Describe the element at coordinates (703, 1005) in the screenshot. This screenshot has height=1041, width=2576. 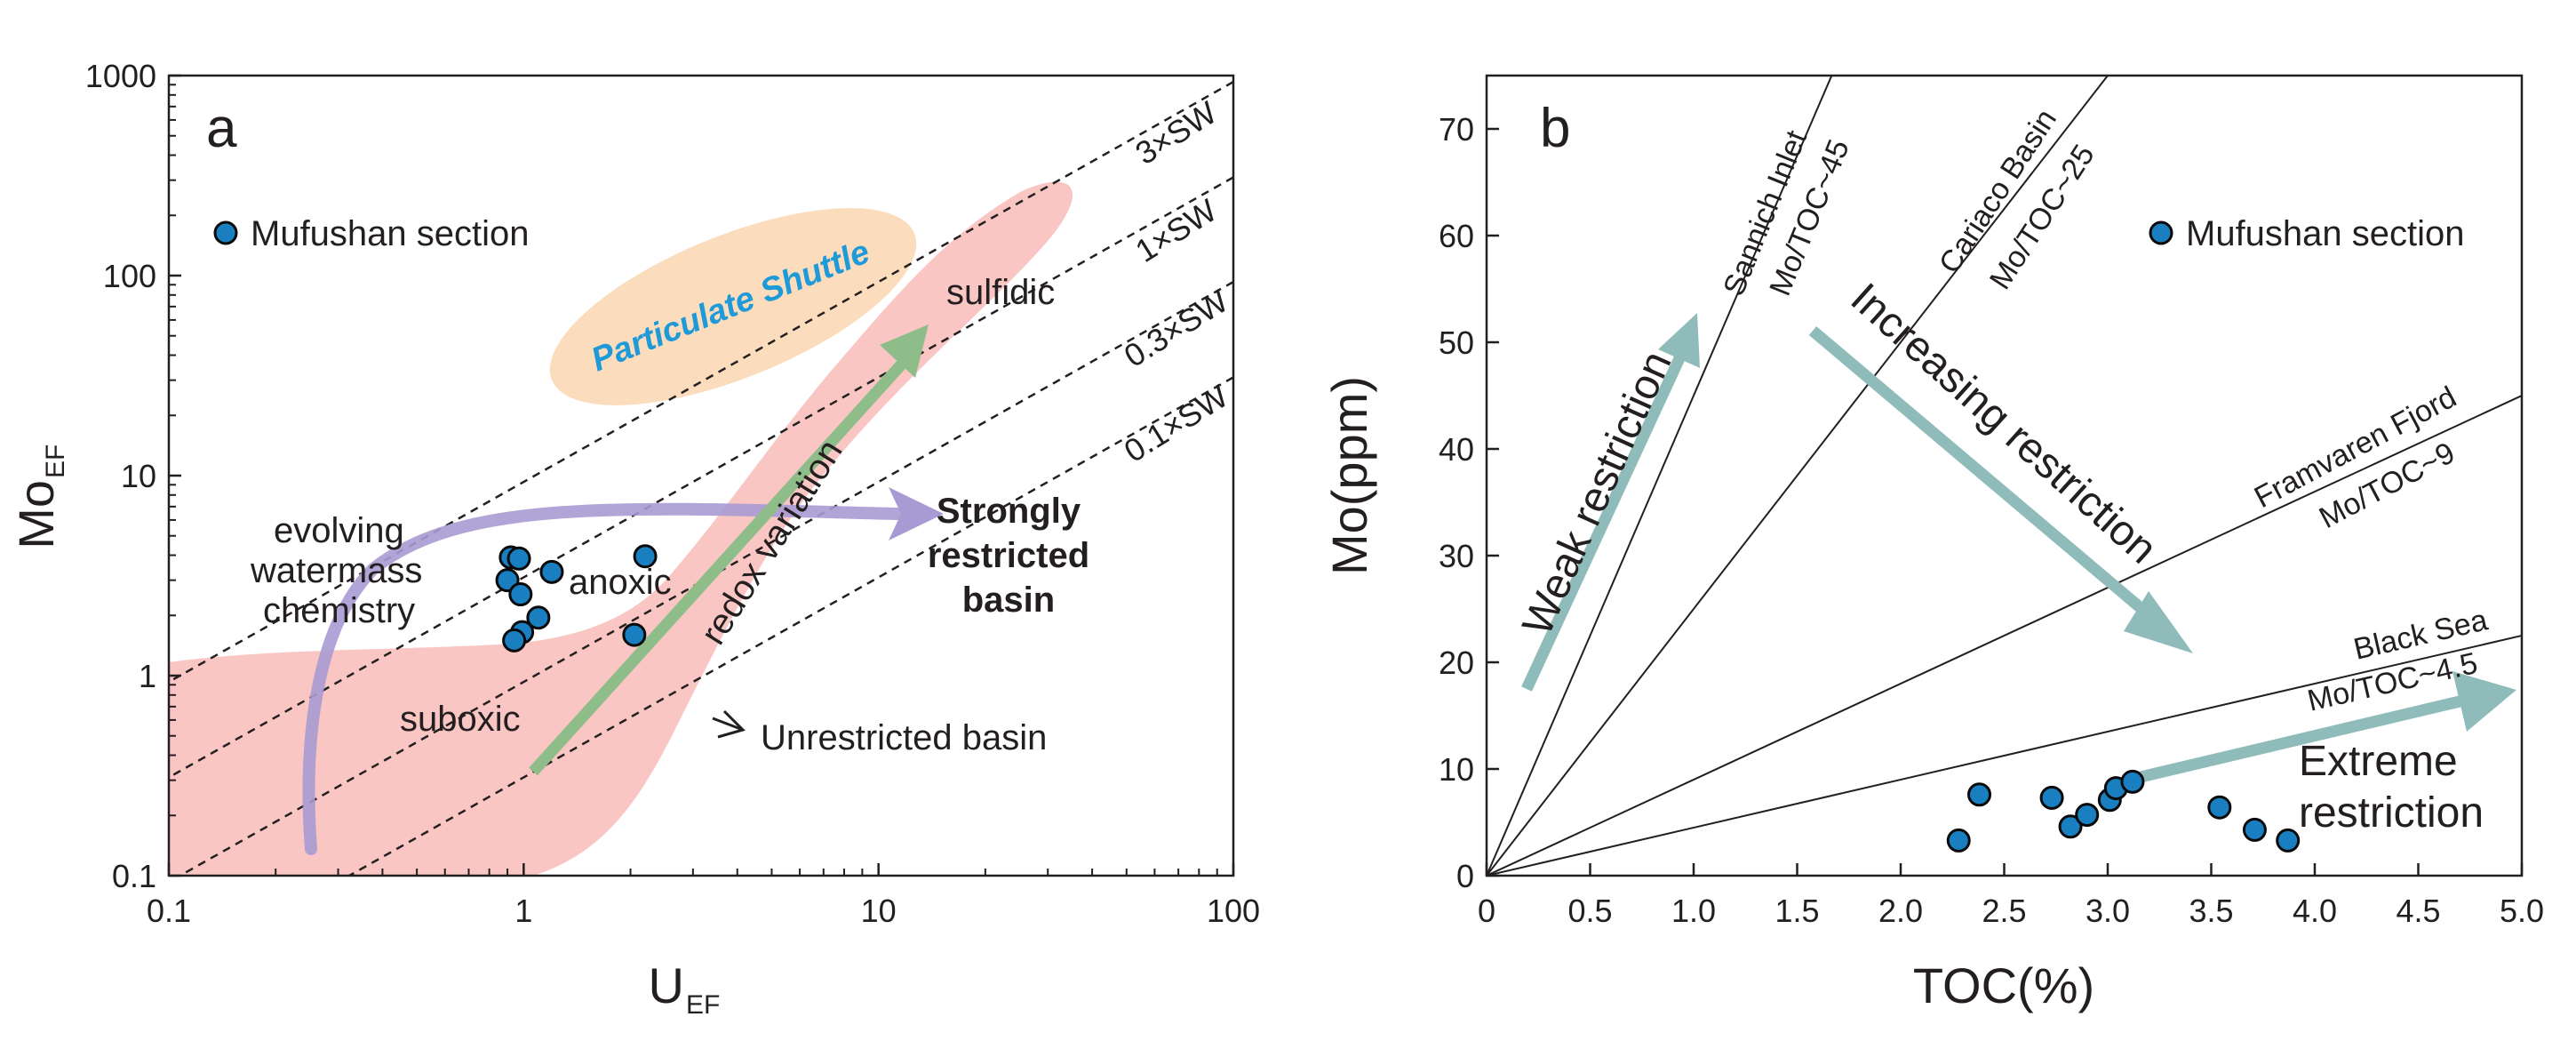
I see `panel-a-xlabel-sub: EF` at that location.